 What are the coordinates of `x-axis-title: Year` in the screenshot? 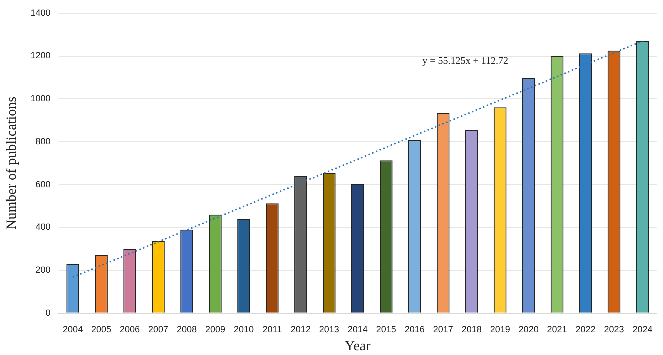 It's located at (358, 346).